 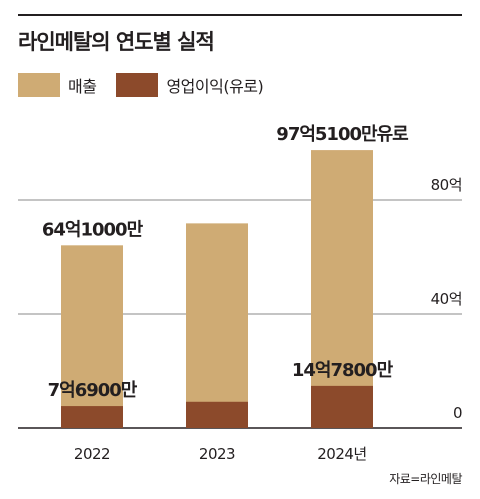 What do you see at coordinates (82, 86) in the screenshot?
I see `legend-label-revenue: 매출` at bounding box center [82, 86].